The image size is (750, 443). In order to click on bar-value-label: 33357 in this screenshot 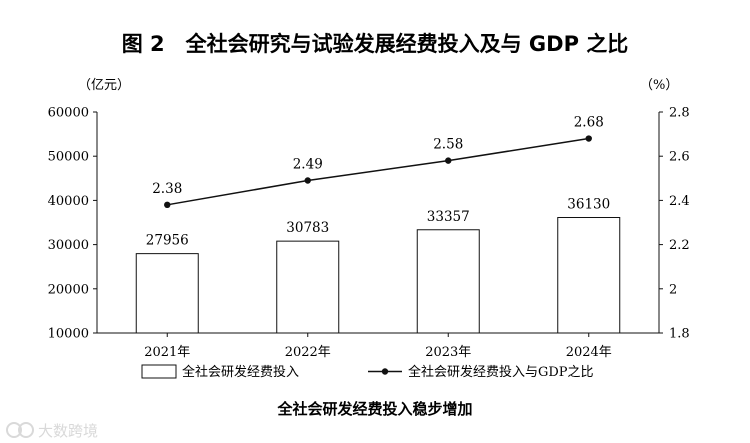, I will do `click(448, 217)`.